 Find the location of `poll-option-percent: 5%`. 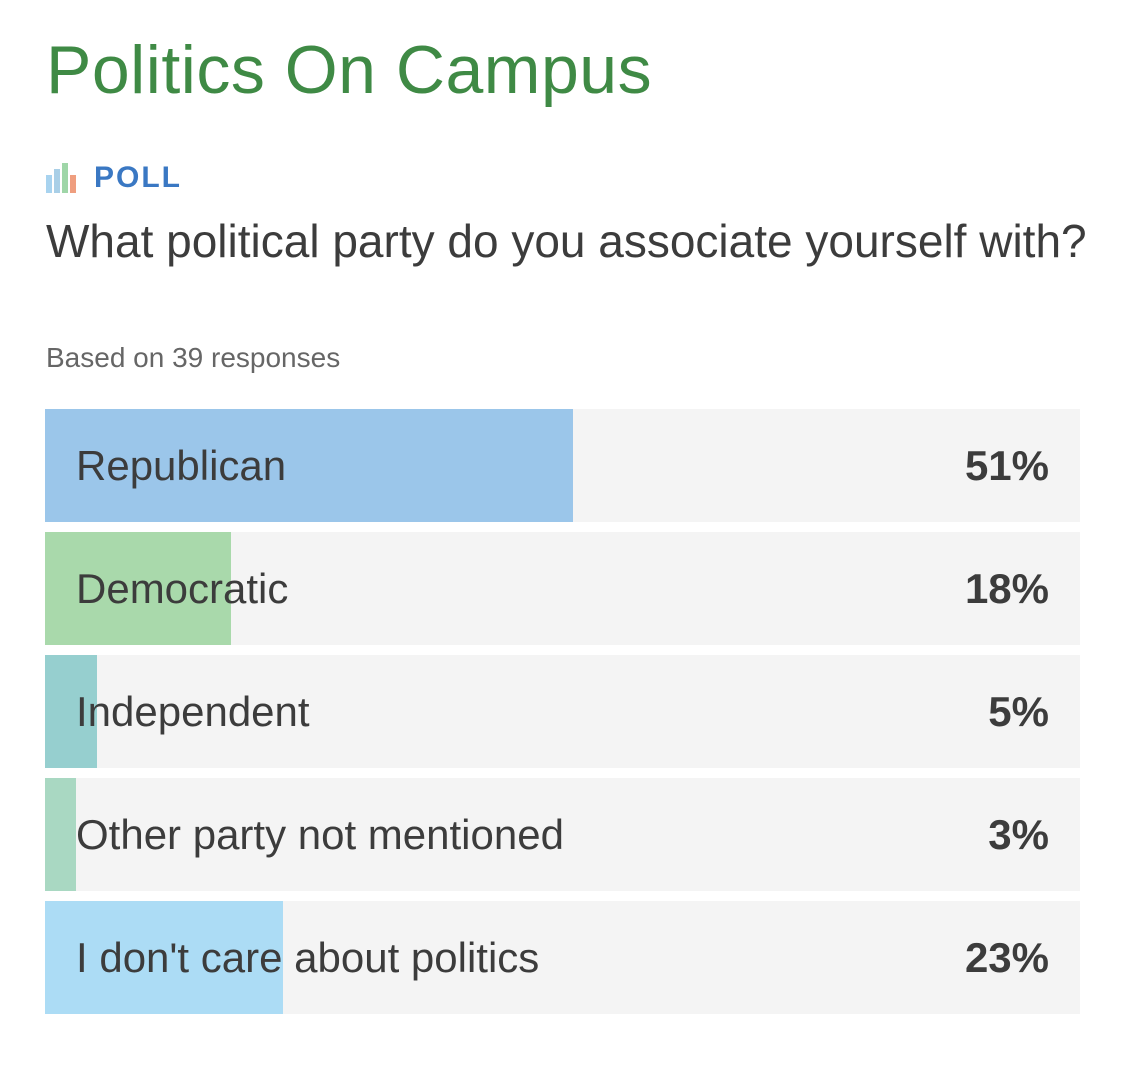

poll-option-percent: 5% is located at coordinates (1018, 711).